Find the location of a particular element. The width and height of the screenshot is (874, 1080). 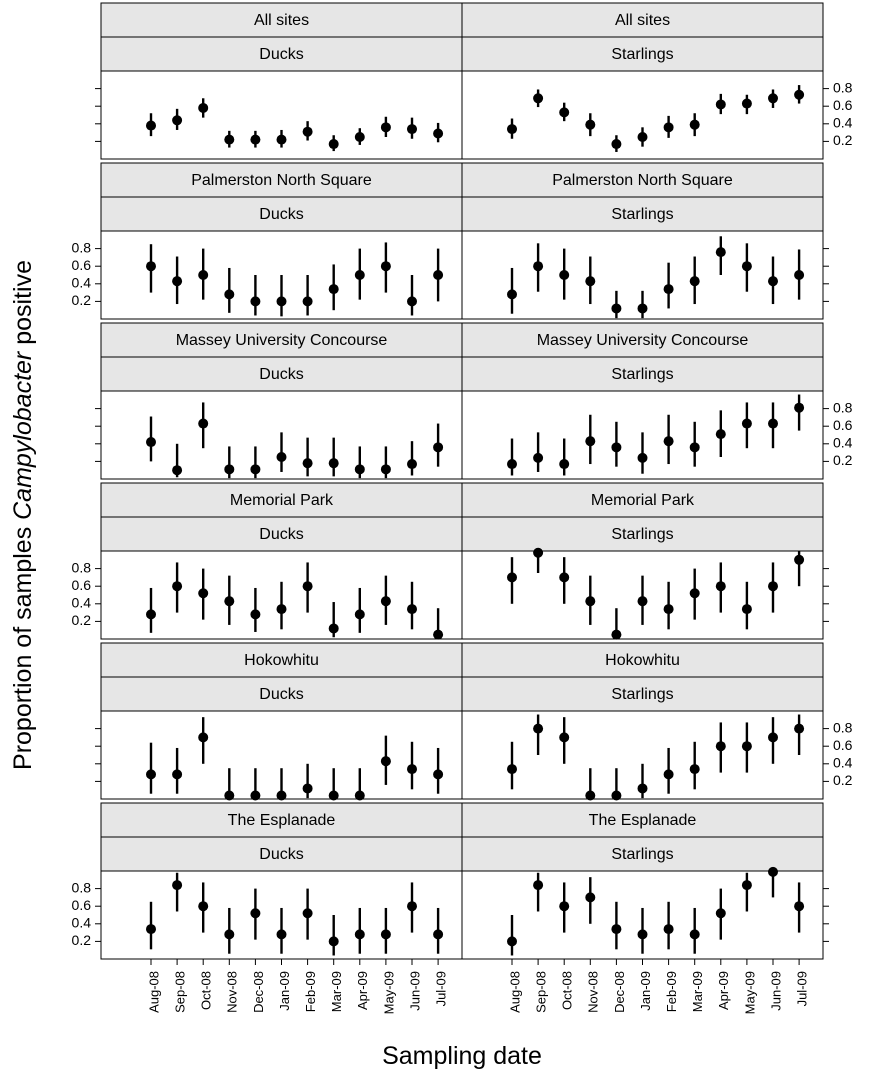

site-strip-label: Massey University Concourse is located at coordinates (282, 340).